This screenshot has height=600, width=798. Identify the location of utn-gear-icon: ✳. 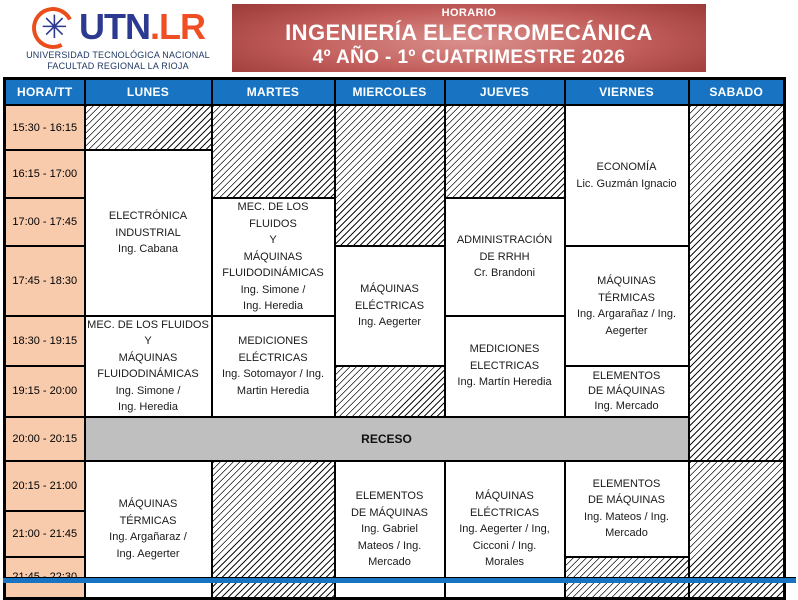
(53, 28).